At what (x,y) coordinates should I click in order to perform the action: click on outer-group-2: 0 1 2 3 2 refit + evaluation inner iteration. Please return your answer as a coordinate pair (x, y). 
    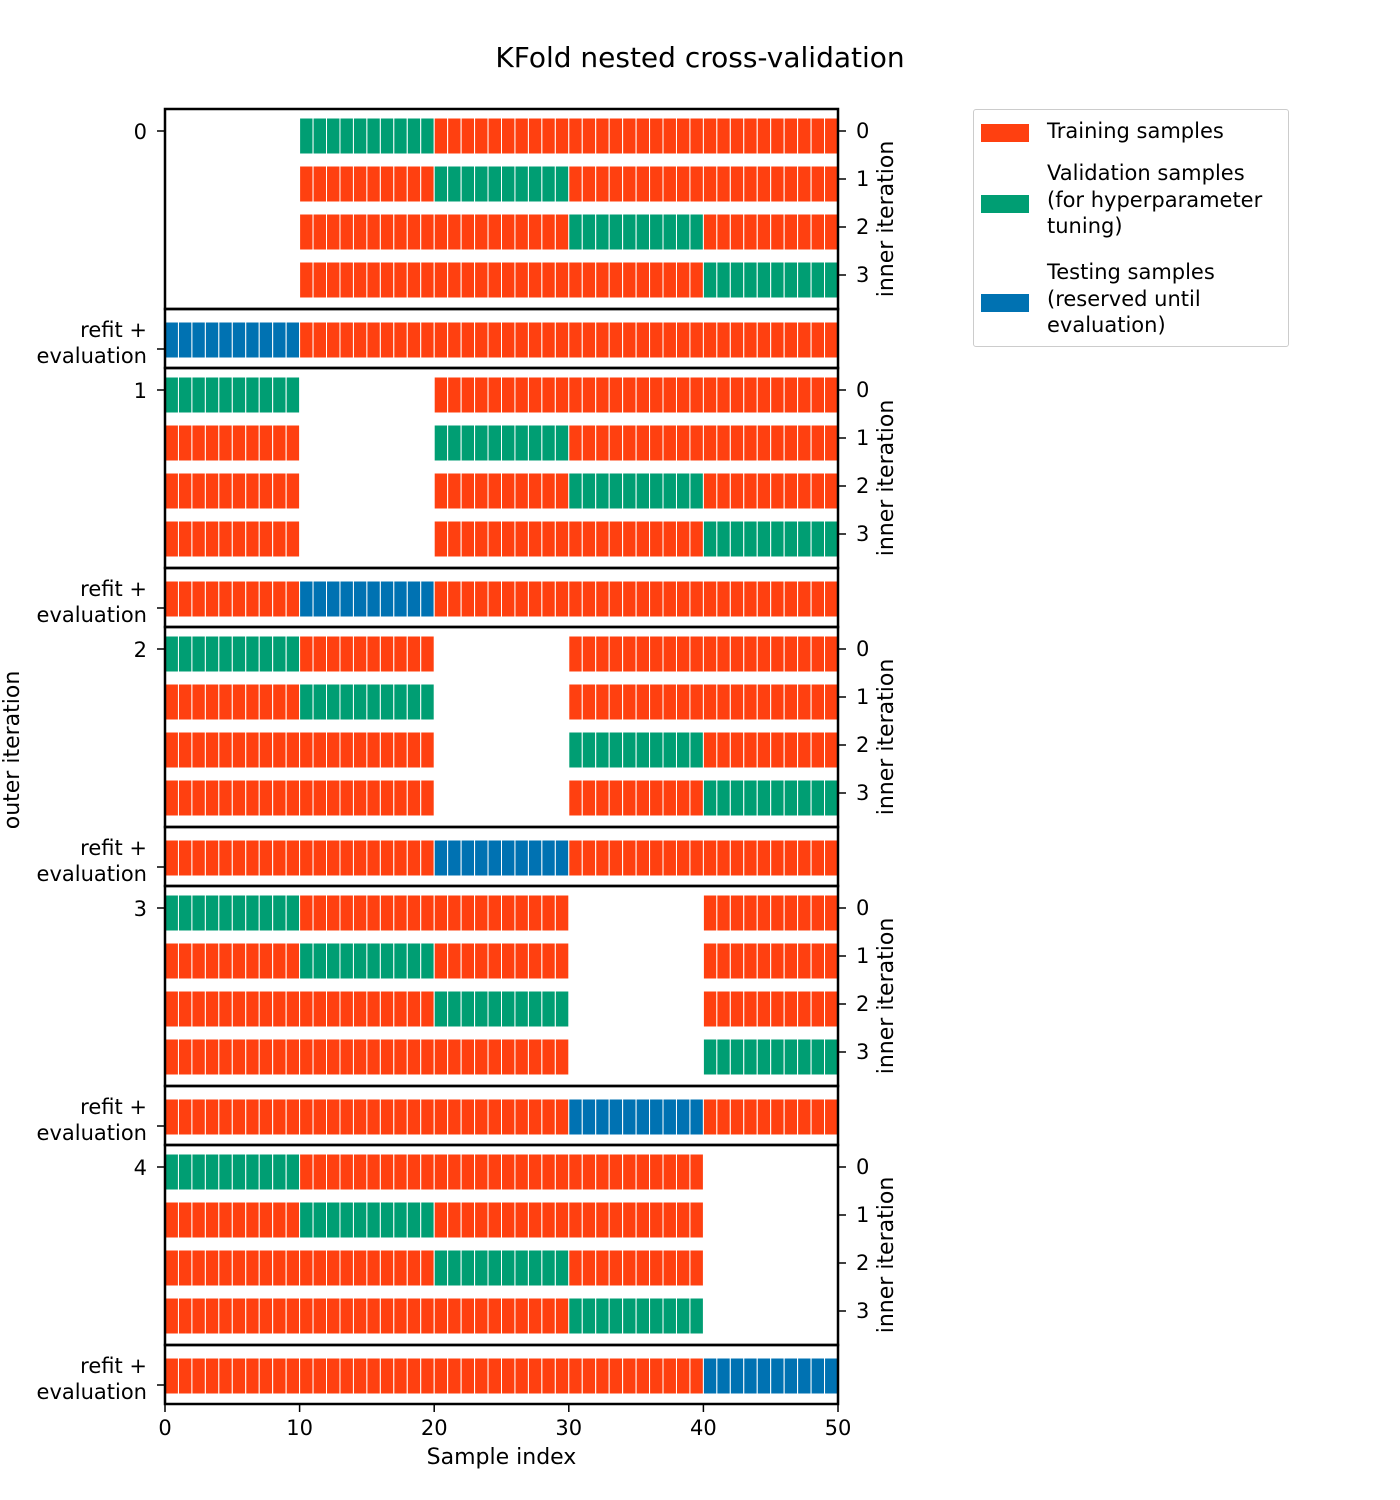
    Looking at the image, I should click on (468, 756).